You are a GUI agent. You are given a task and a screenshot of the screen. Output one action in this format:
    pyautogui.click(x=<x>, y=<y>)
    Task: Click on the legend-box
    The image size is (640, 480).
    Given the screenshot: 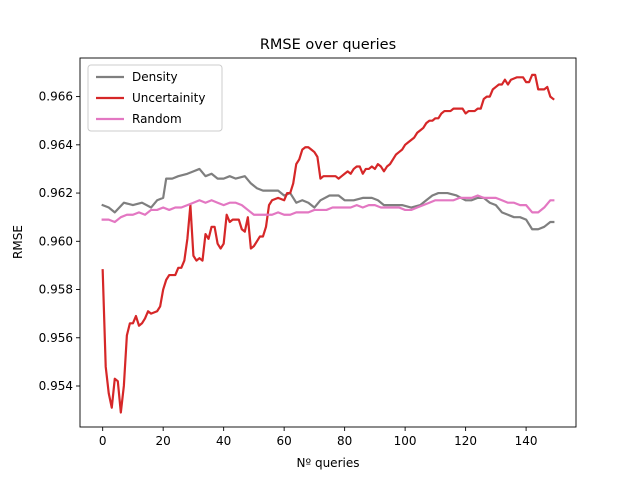 What is the action you would take?
    pyautogui.click(x=155, y=98)
    